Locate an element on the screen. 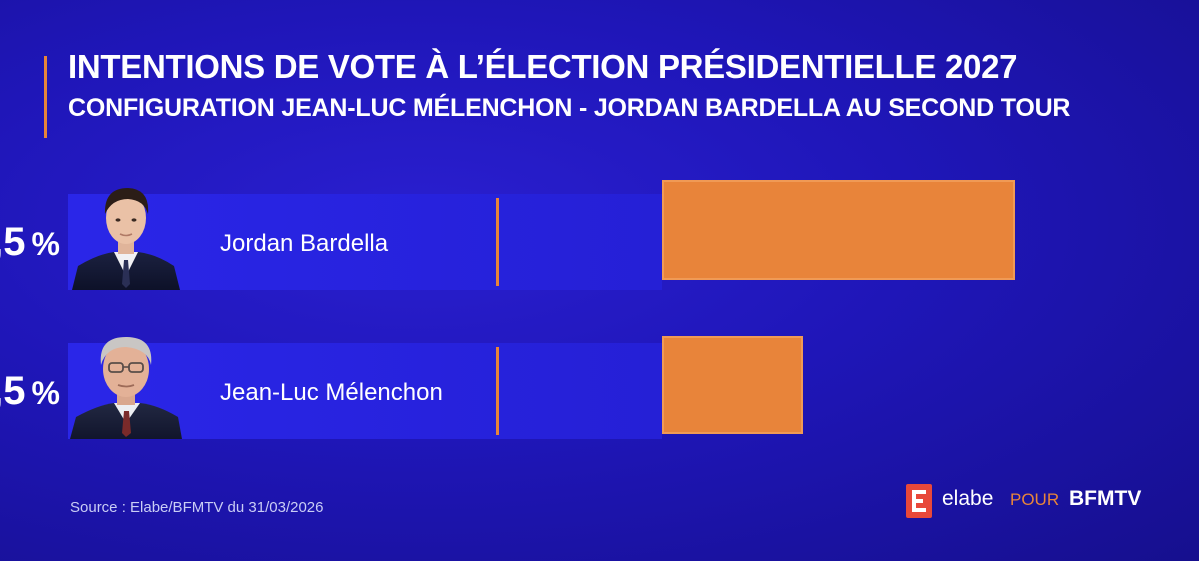 This screenshot has width=1199, height=561. data-label: 28,5% is located at coordinates (30, 391).